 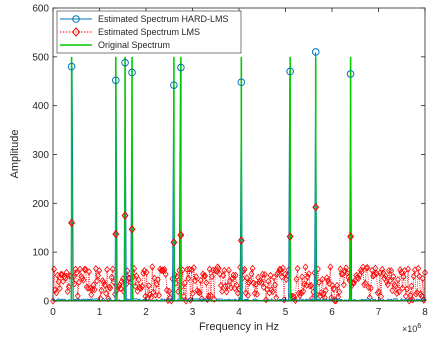 What do you see at coordinates (193, 312) in the screenshot?
I see `x-tick-label-3: 3` at bounding box center [193, 312].